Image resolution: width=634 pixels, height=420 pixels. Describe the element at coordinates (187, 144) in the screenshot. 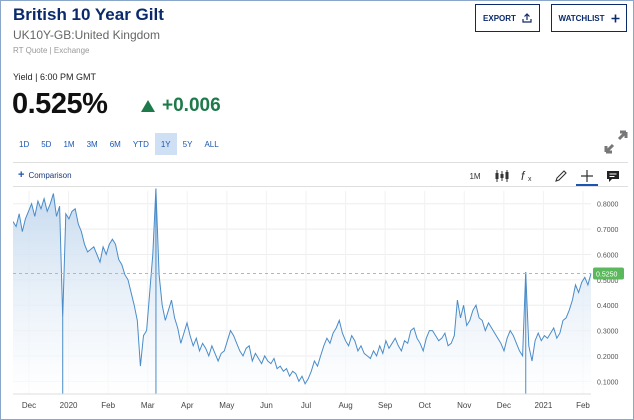

I see `range-5y: 5Y` at that location.